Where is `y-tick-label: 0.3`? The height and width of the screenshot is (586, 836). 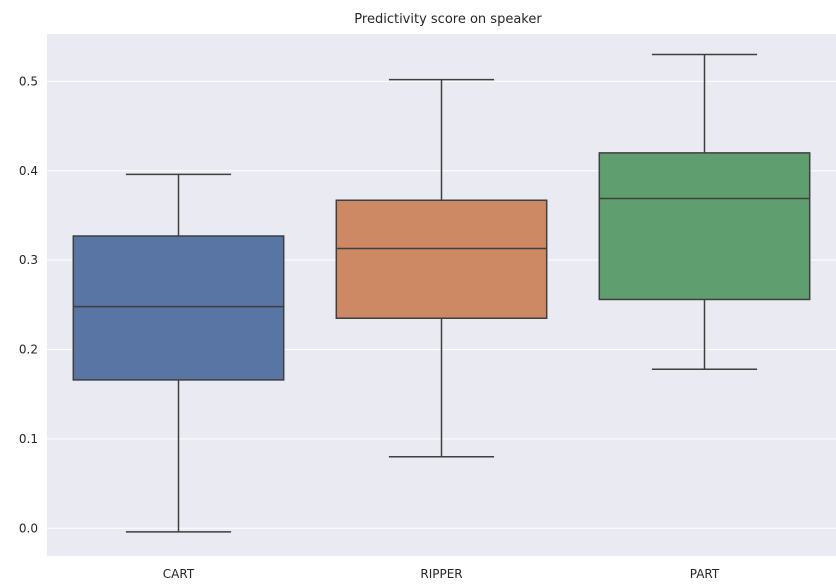
y-tick-label: 0.3 is located at coordinates (28, 260).